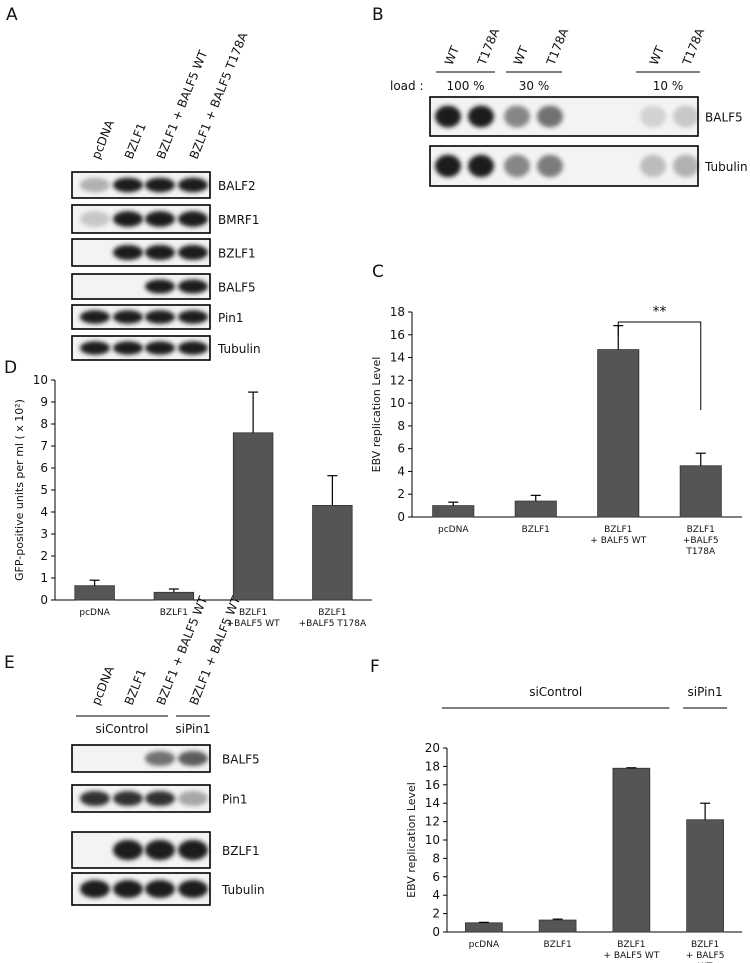 This screenshot has width=750, height=963. What do you see at coordinates (432, 822) in the screenshot?
I see `y-tick-label: 12` at bounding box center [432, 822].